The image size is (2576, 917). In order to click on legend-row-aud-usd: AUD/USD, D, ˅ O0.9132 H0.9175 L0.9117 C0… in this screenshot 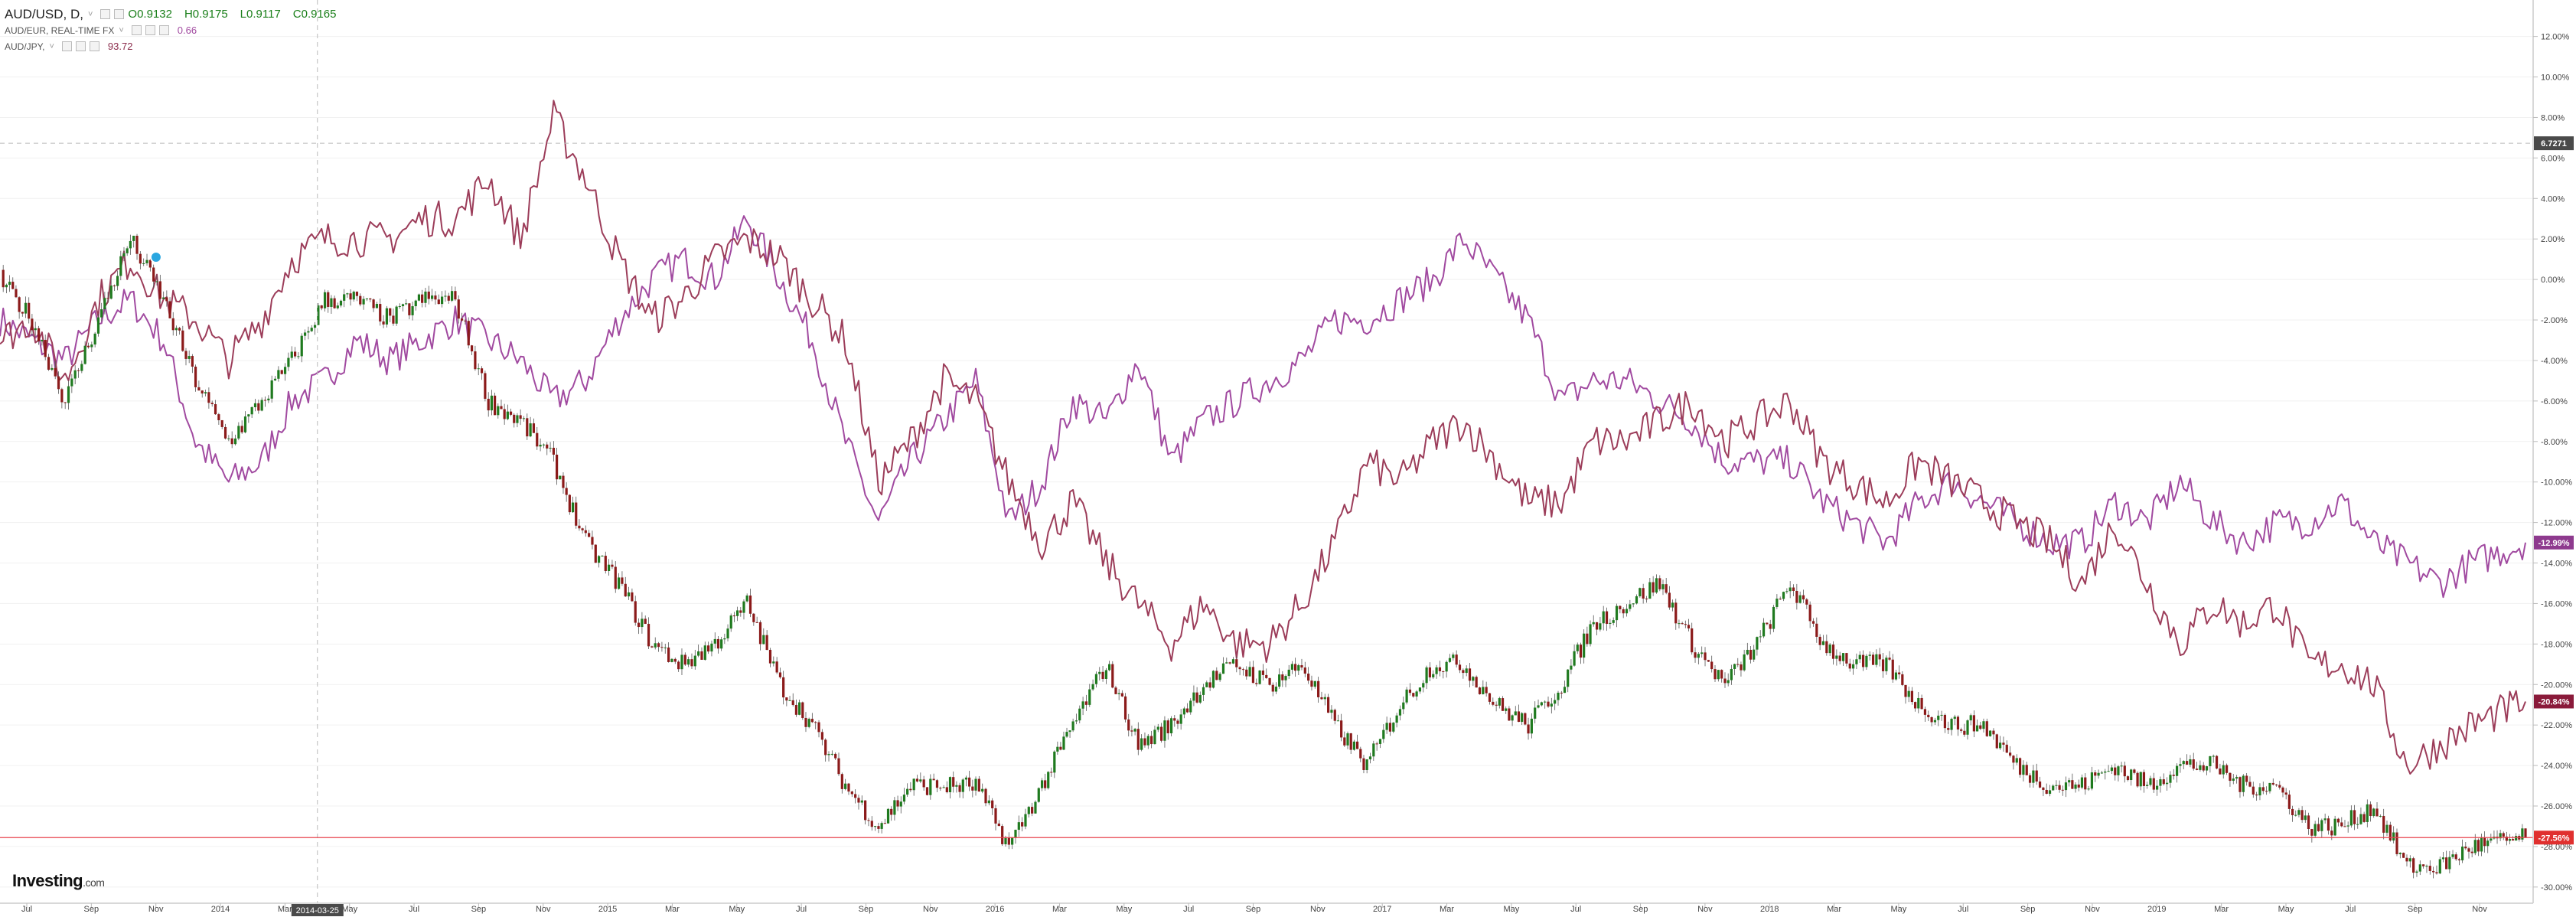, I will do `click(177, 14)`.